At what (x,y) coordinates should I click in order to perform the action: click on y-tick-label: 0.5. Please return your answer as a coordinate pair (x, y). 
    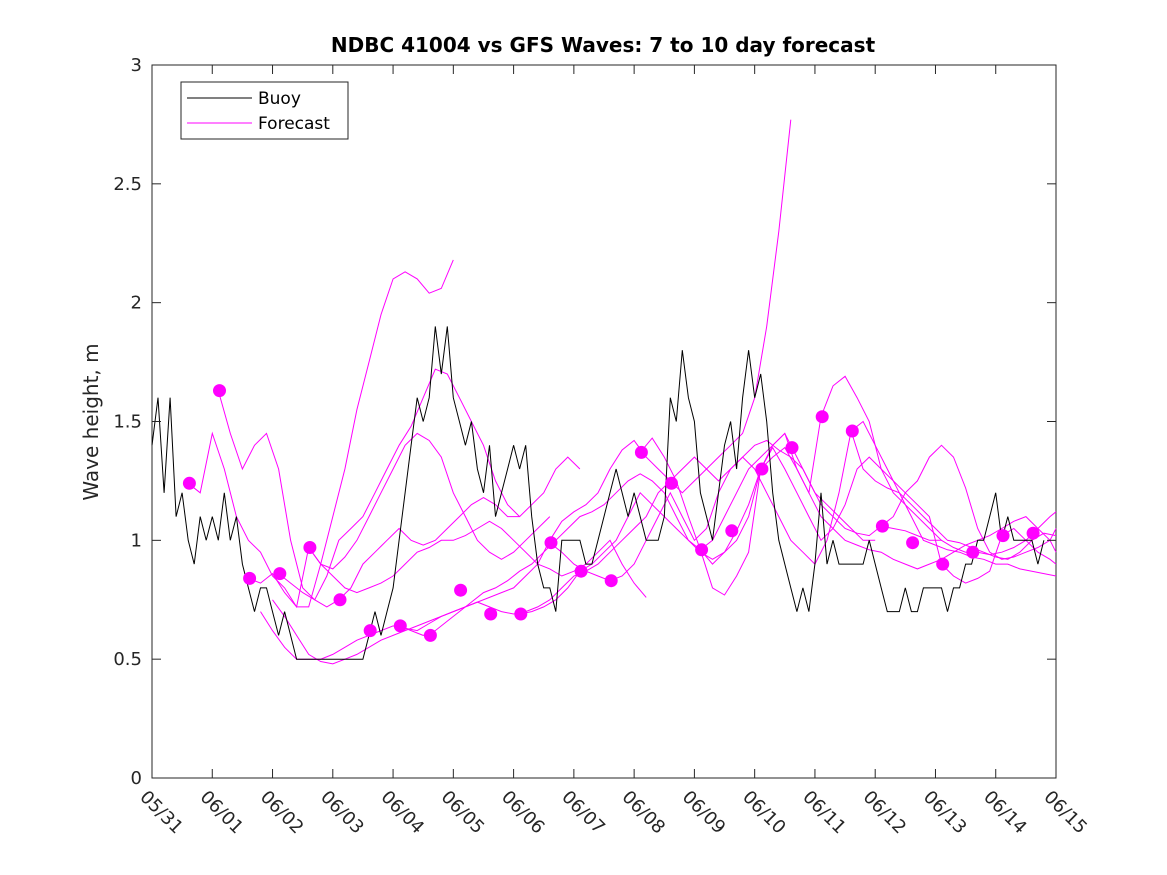
    Looking at the image, I should click on (127, 659).